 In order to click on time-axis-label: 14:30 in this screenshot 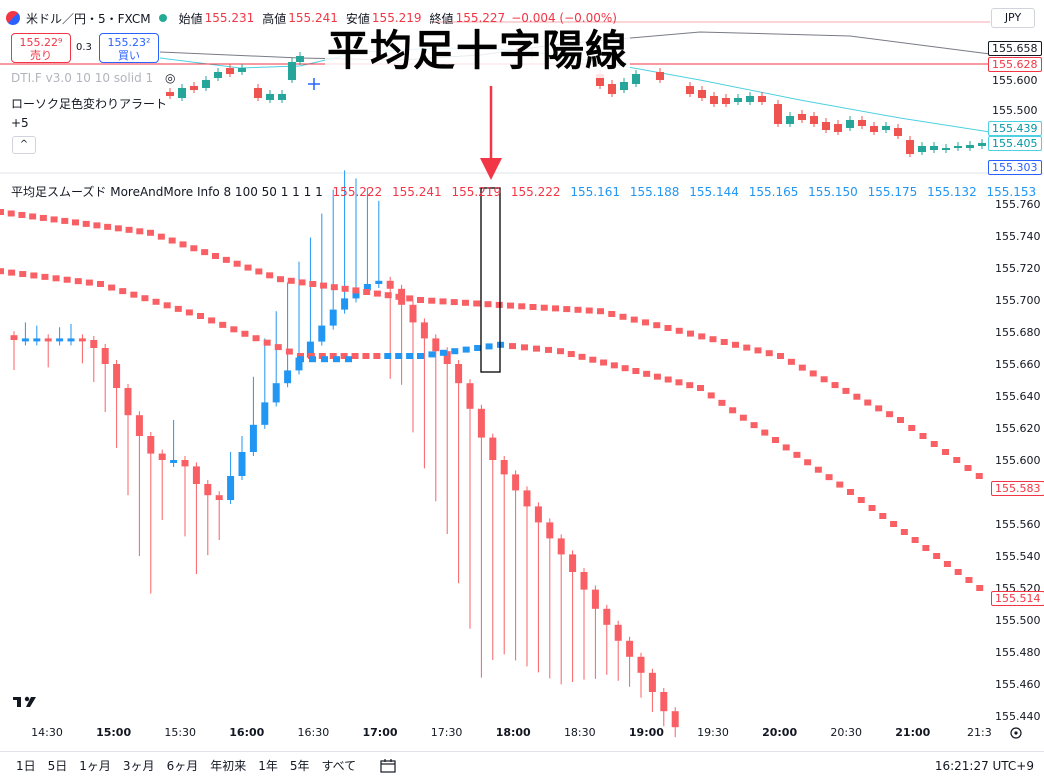, I will do `click(47, 732)`.